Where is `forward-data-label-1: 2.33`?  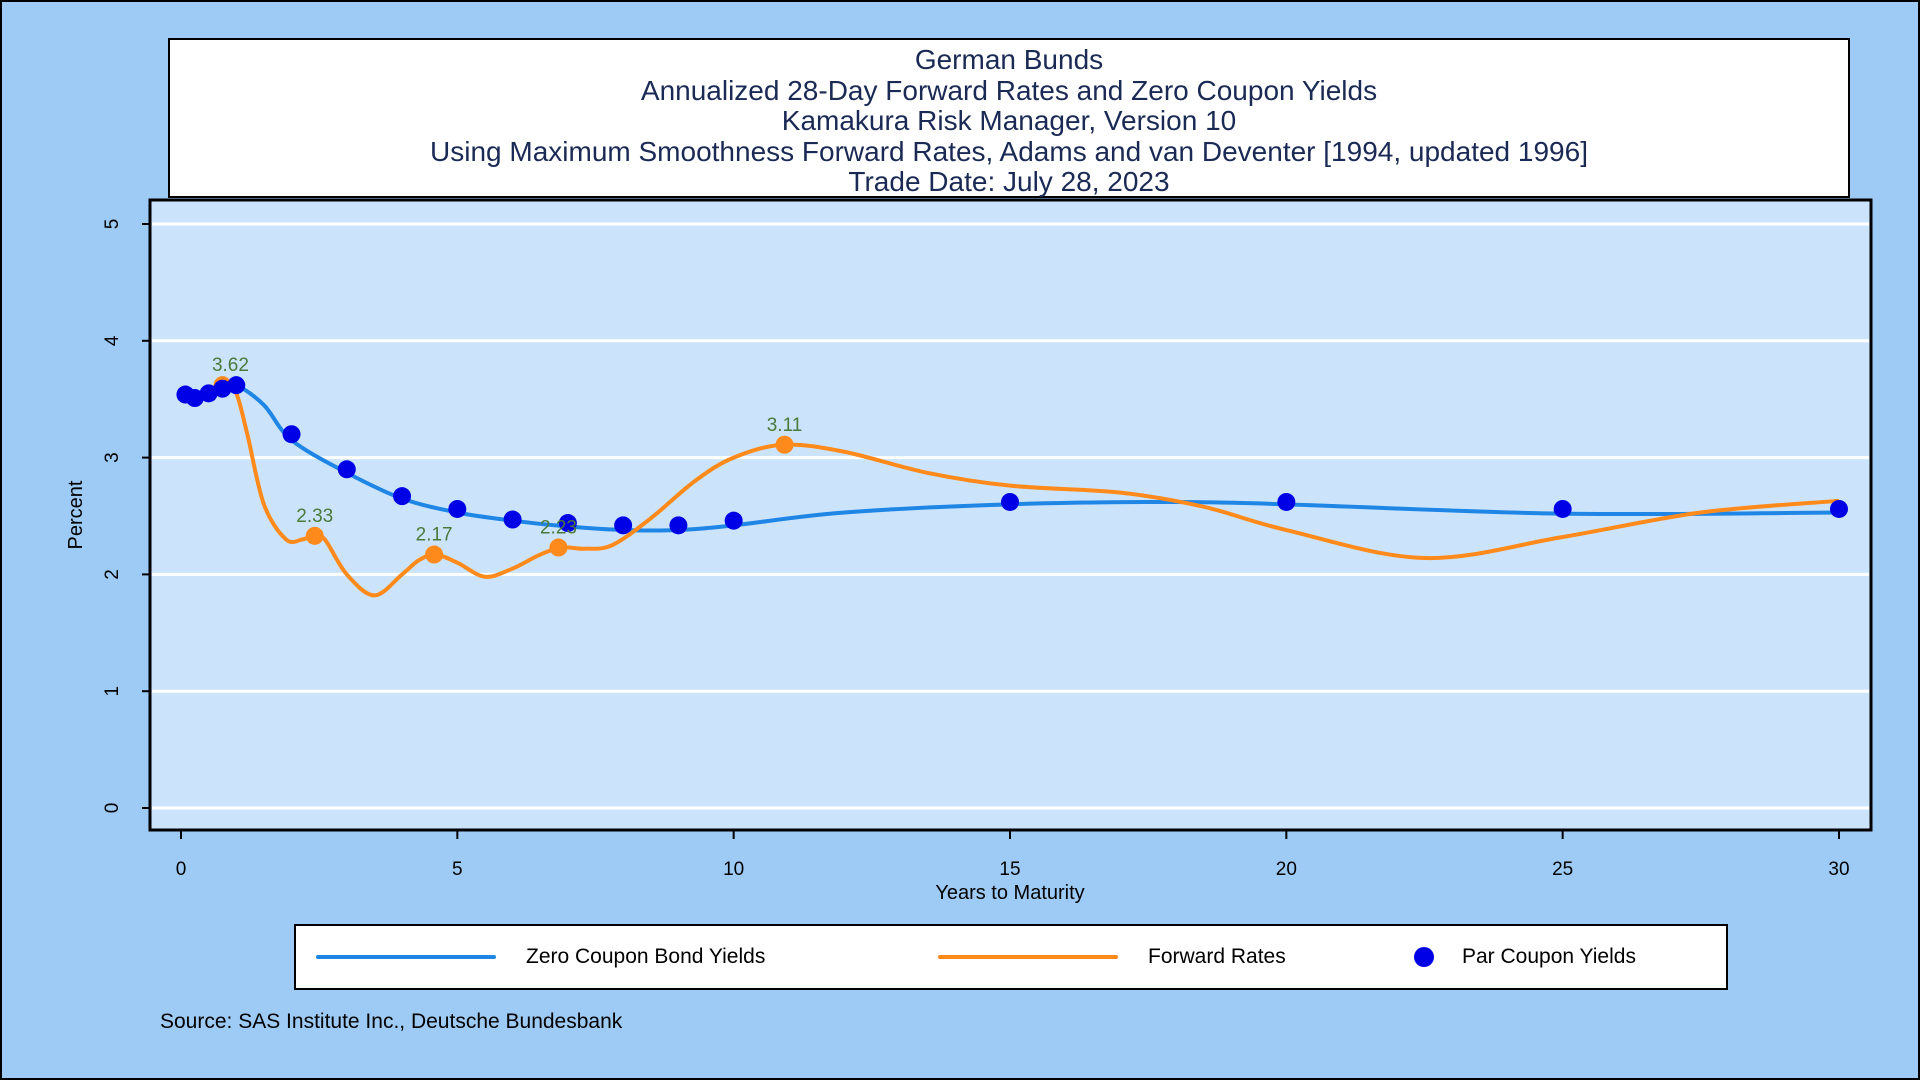 forward-data-label-1: 2.33 is located at coordinates (314, 516).